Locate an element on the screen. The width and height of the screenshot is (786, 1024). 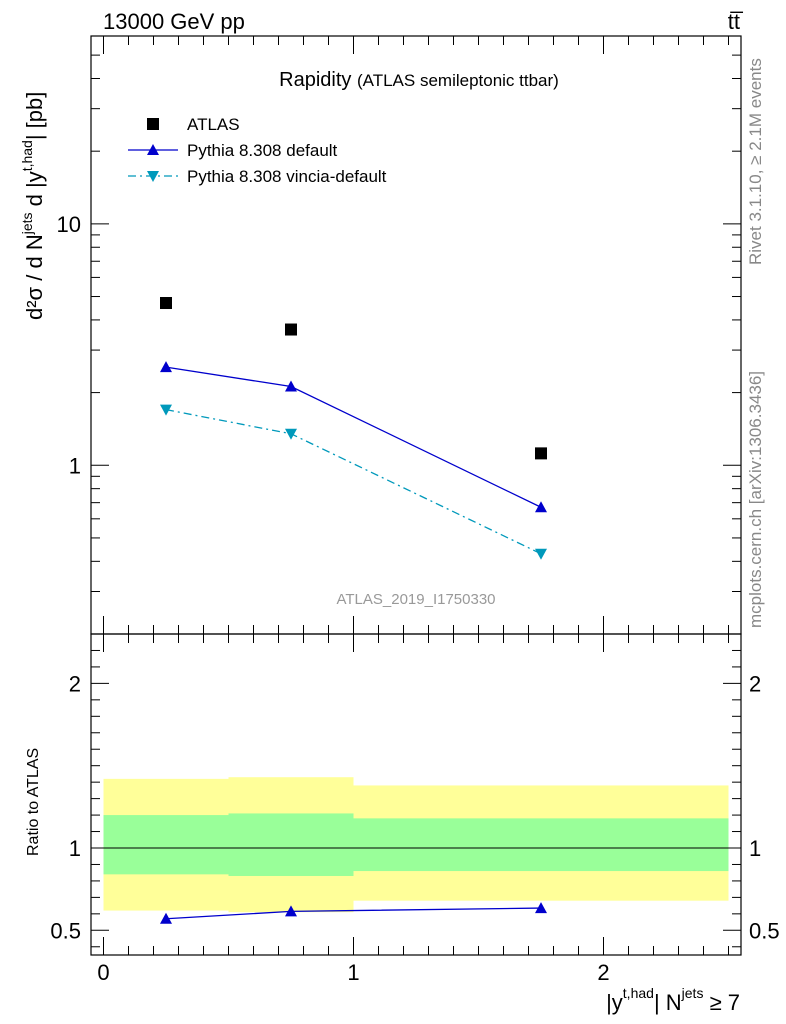
ratio-y-tick-label-right: 0.5 is located at coordinates (764, 930).